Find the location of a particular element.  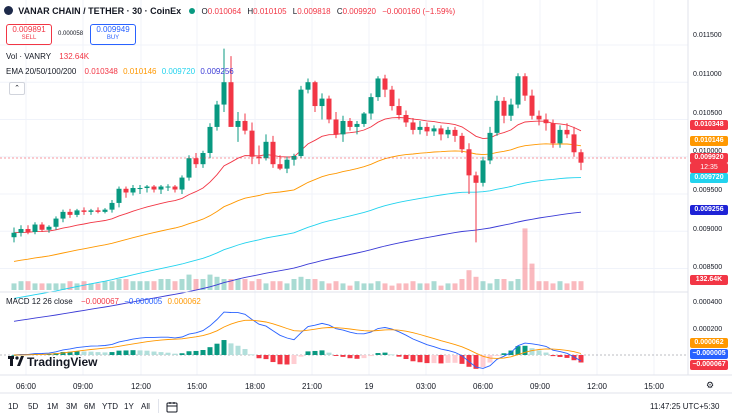

time-axis-label: 19 is located at coordinates (369, 386).